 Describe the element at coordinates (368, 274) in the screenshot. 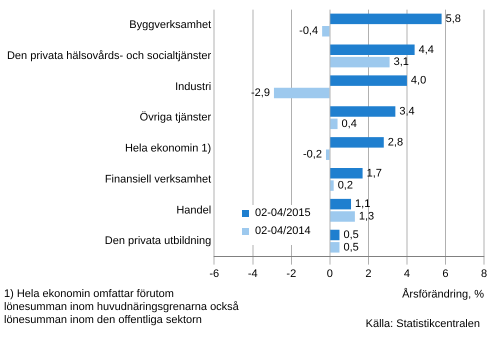

I see `x-tick-label: 2` at that location.